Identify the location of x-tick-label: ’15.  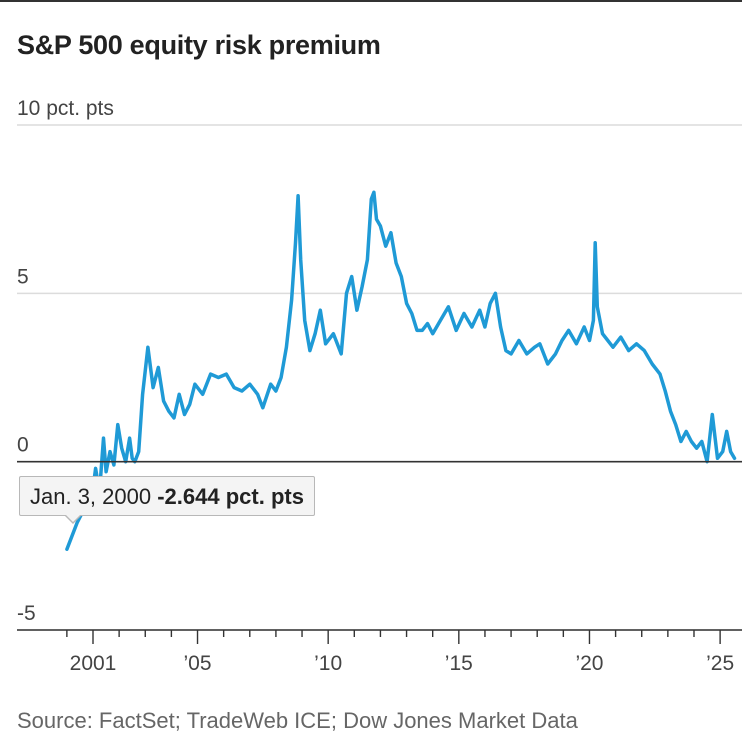
(459, 663).